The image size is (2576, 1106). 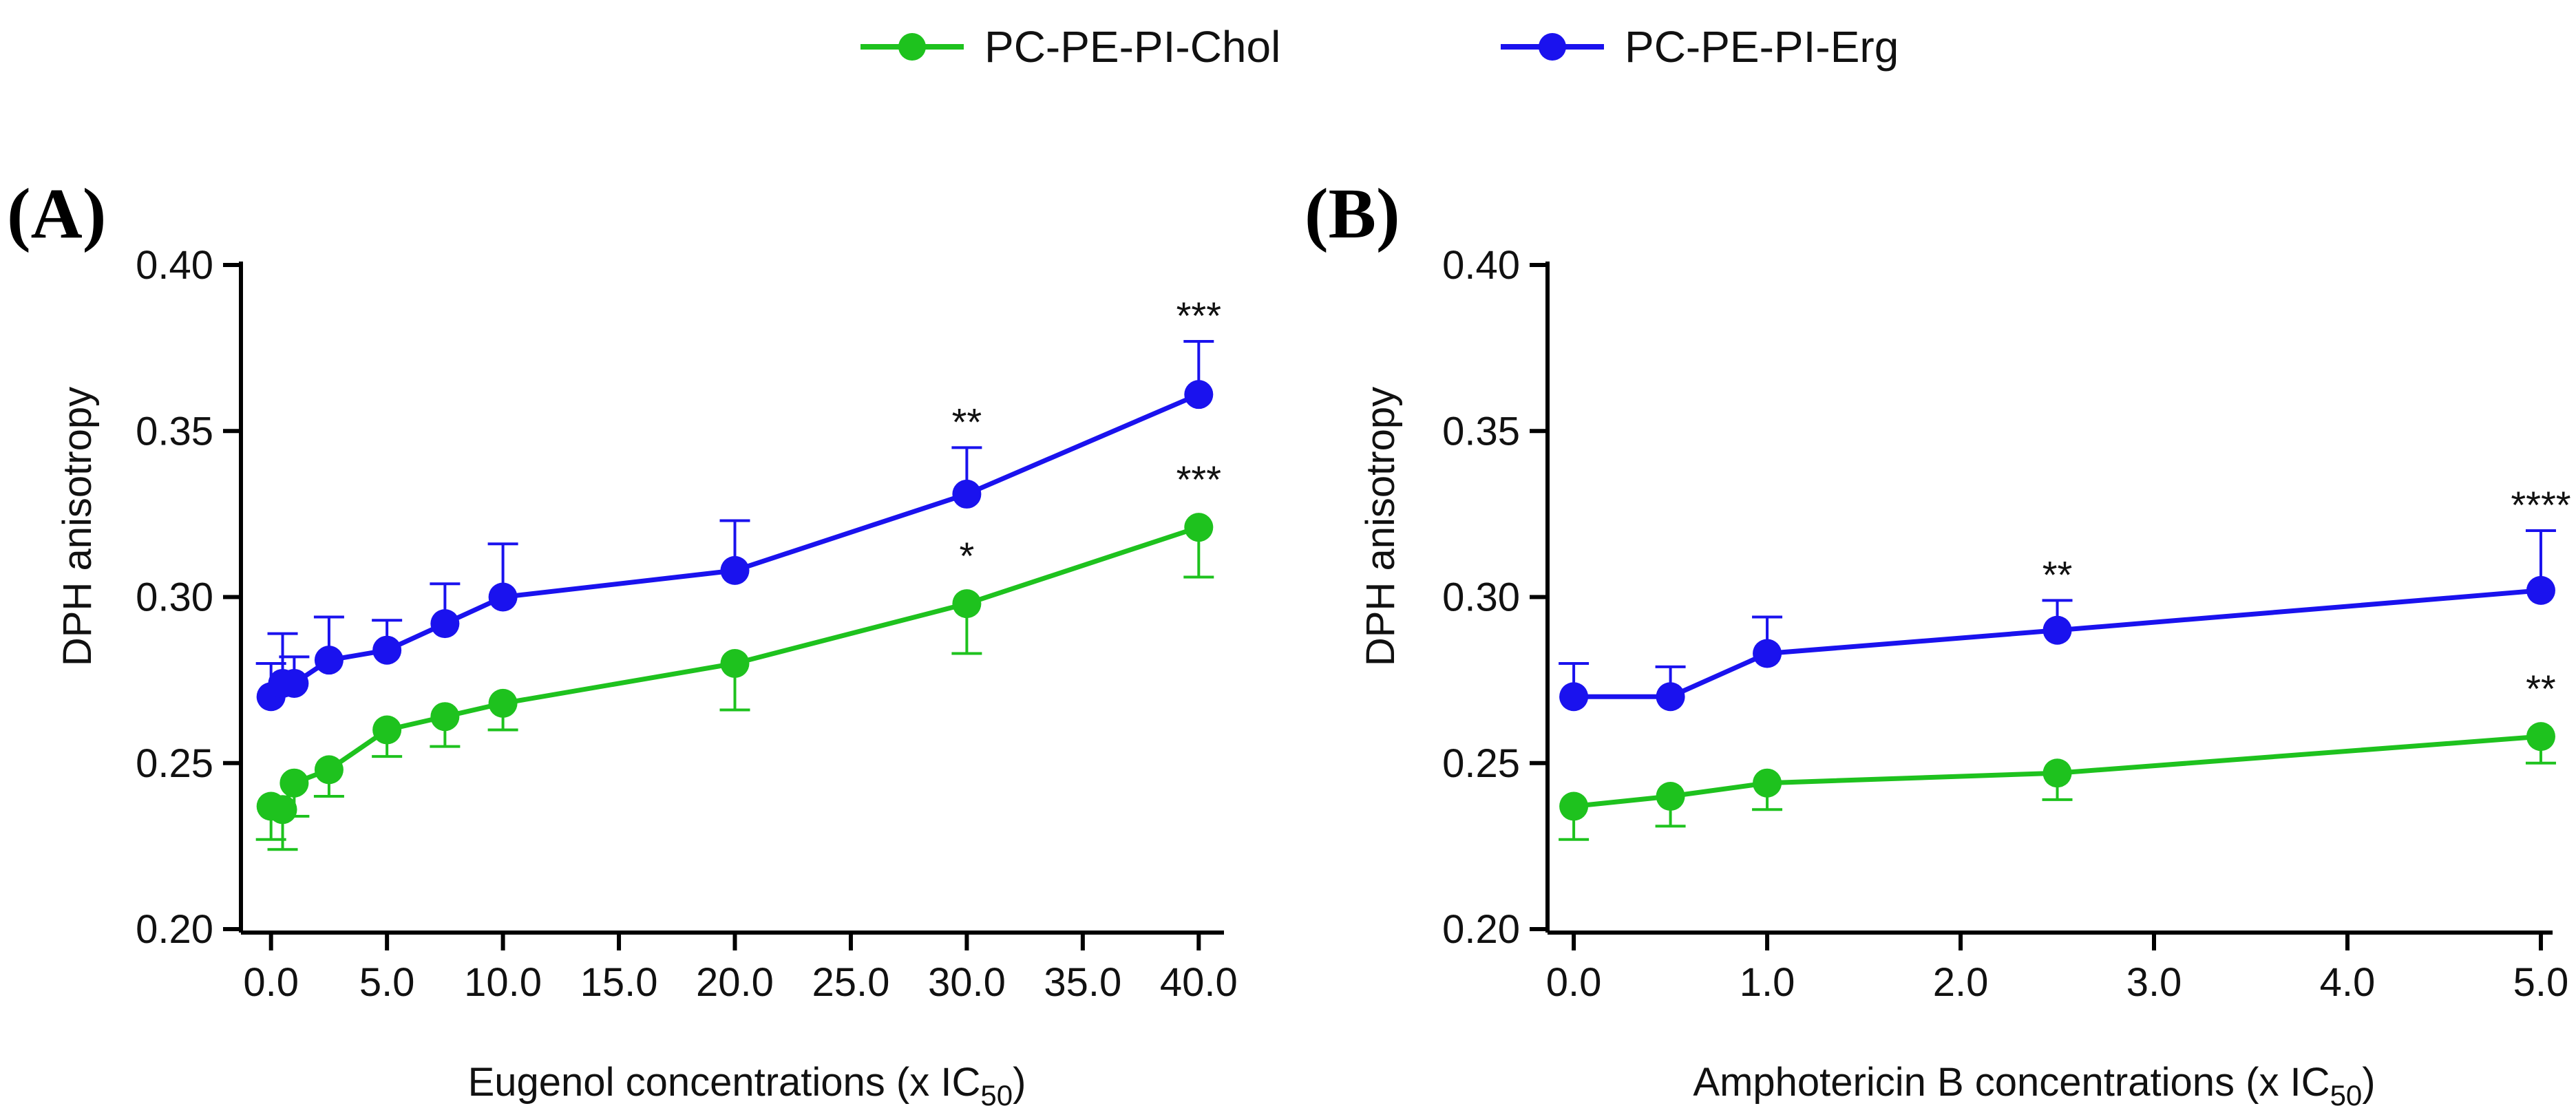 I want to click on panel-a-ytick-label: 0.30, so click(x=175, y=597).